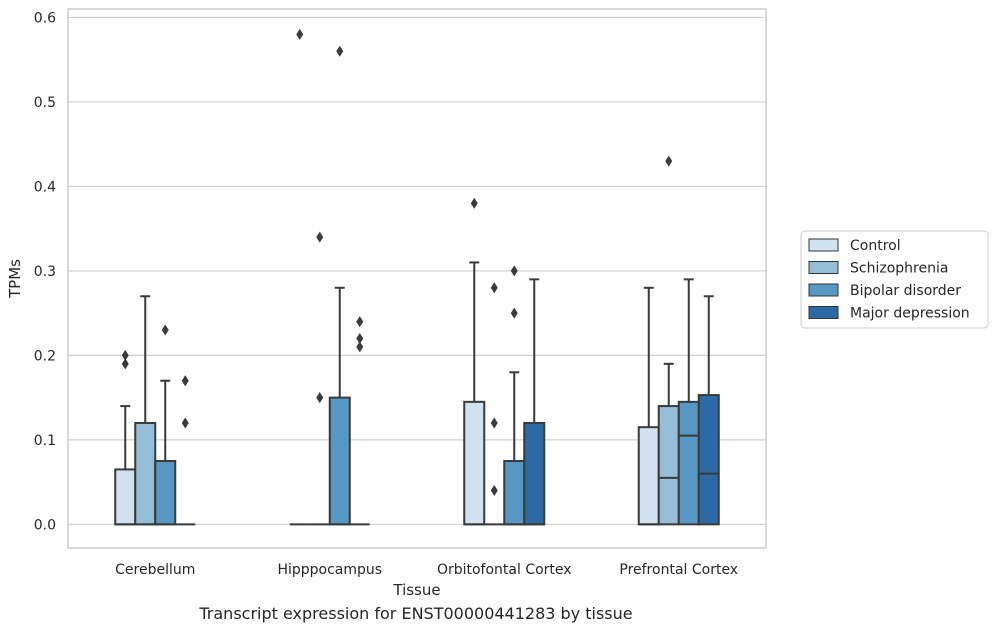 The height and width of the screenshot is (634, 997). I want to click on y-tick-label: 0.0, so click(45, 525).